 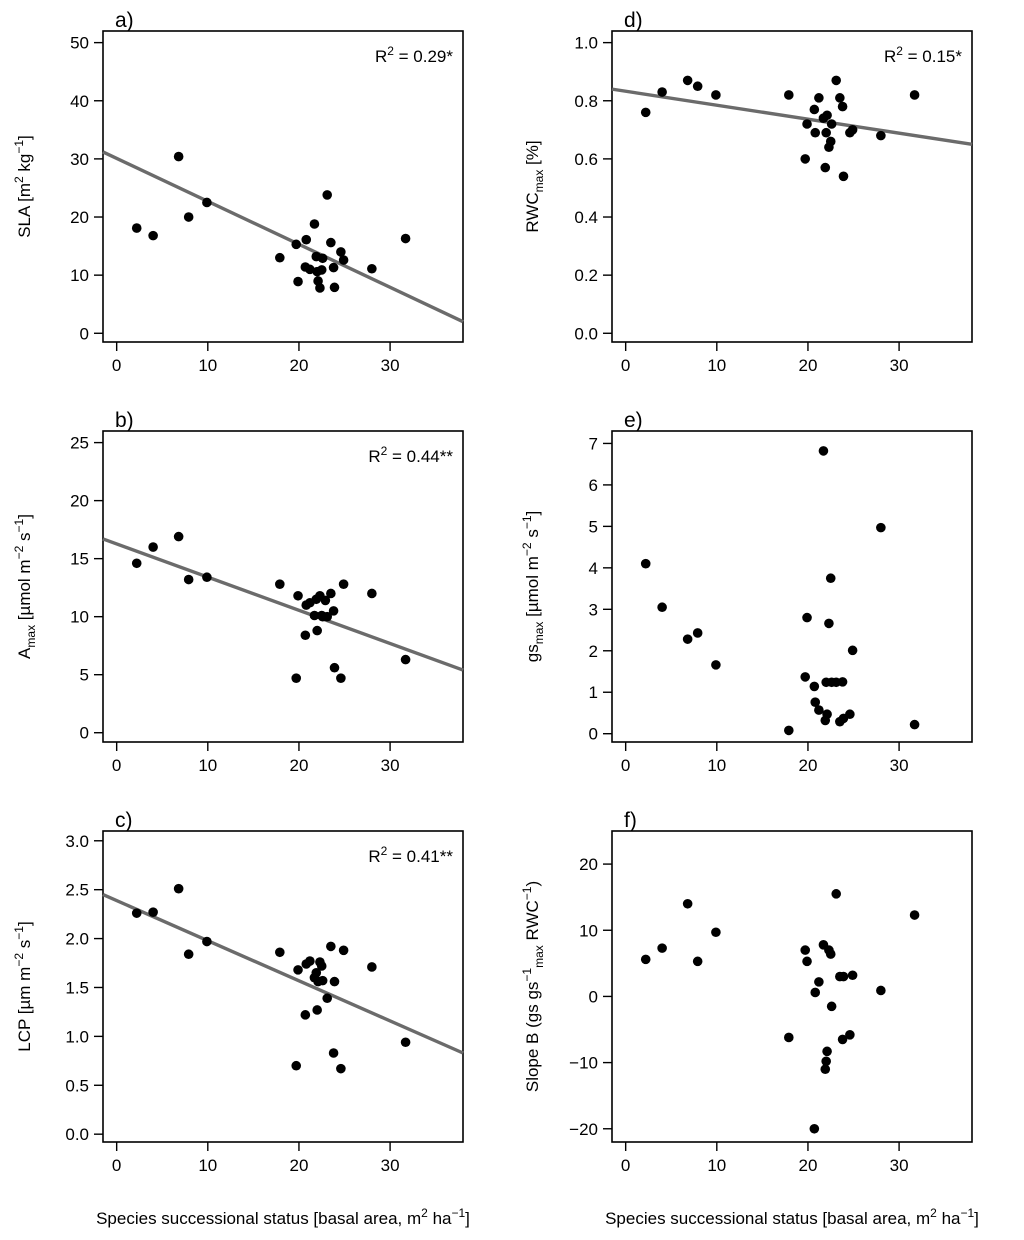 I want to click on x-tick-label-b-10: 10, so click(x=207, y=765).